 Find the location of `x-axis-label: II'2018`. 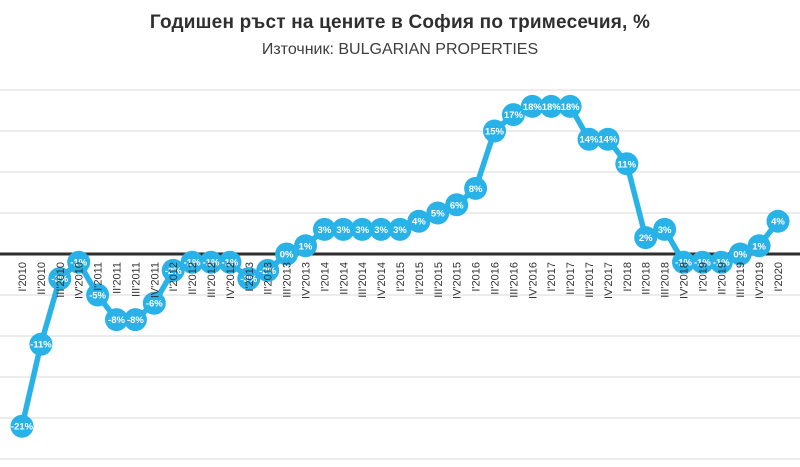

x-axis-label: II'2018 is located at coordinates (647, 278).